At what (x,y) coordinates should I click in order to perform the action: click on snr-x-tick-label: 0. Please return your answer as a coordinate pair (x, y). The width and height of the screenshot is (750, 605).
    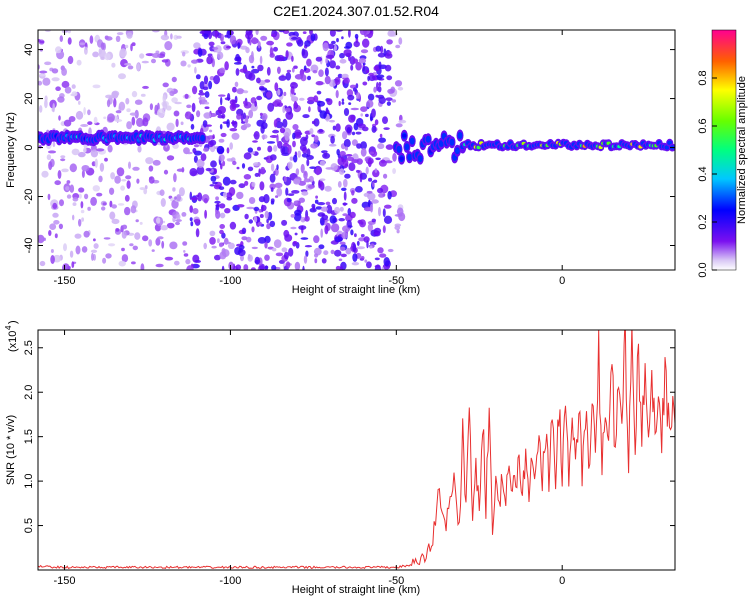
    Looking at the image, I should click on (562, 581).